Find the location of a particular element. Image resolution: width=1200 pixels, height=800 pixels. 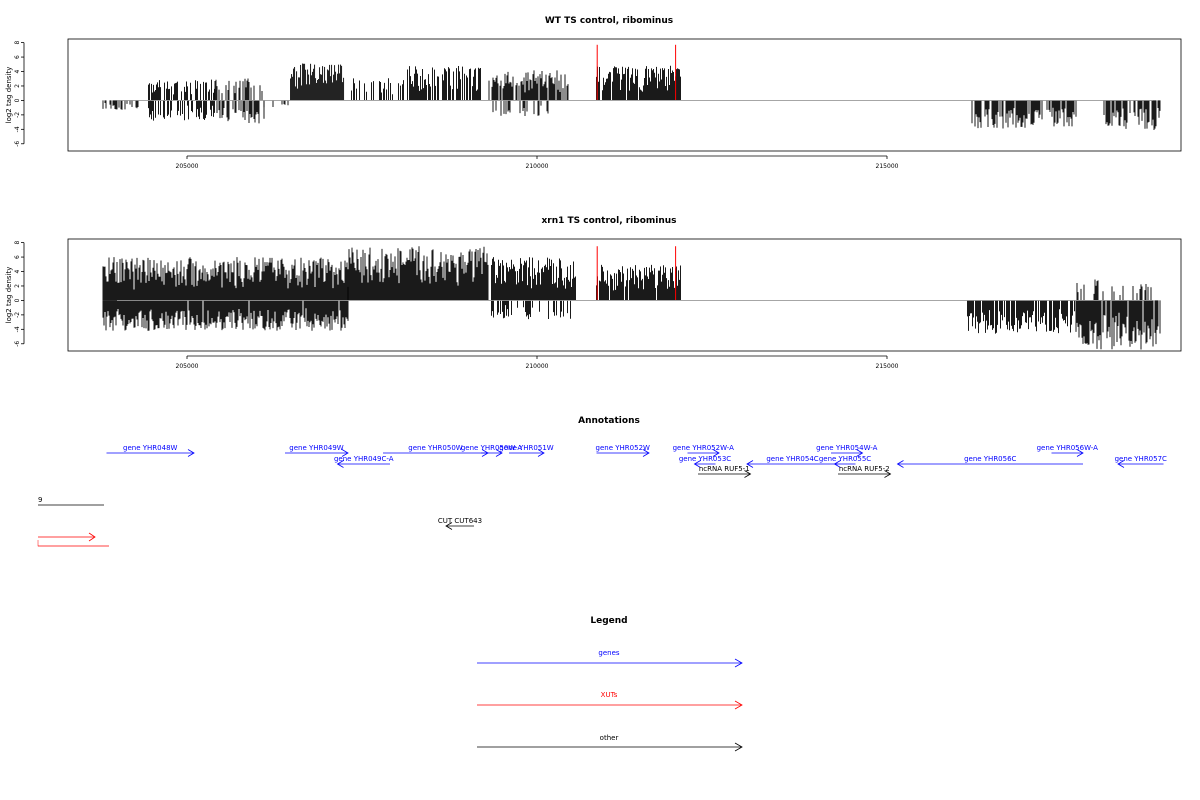

panel-wt-frame is located at coordinates (624, 95).